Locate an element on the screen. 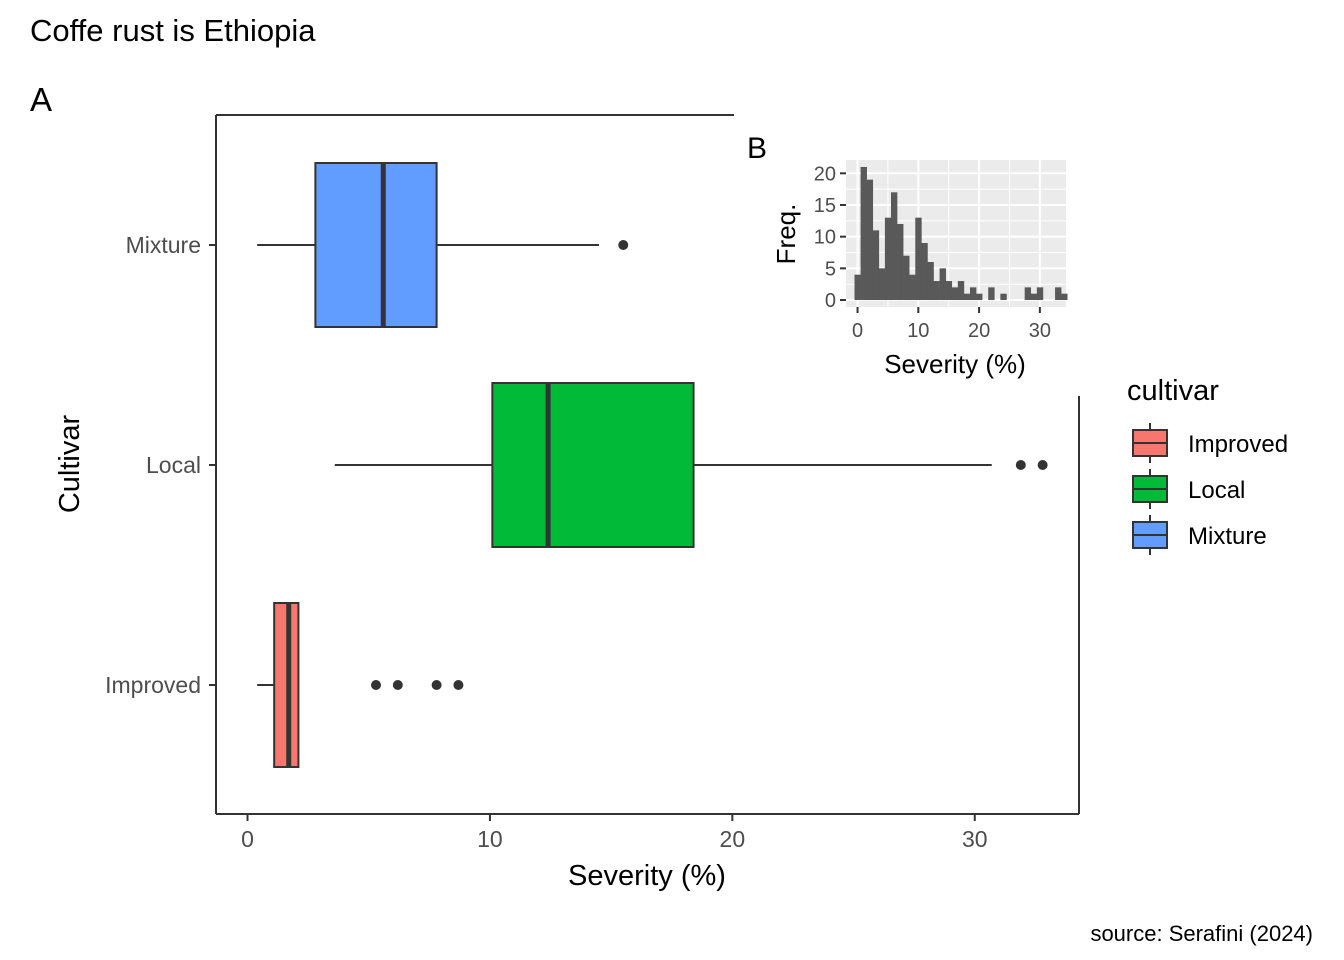 The image size is (1344, 960). inset-x-axis-title: Severity (%) is located at coordinates (955, 364).